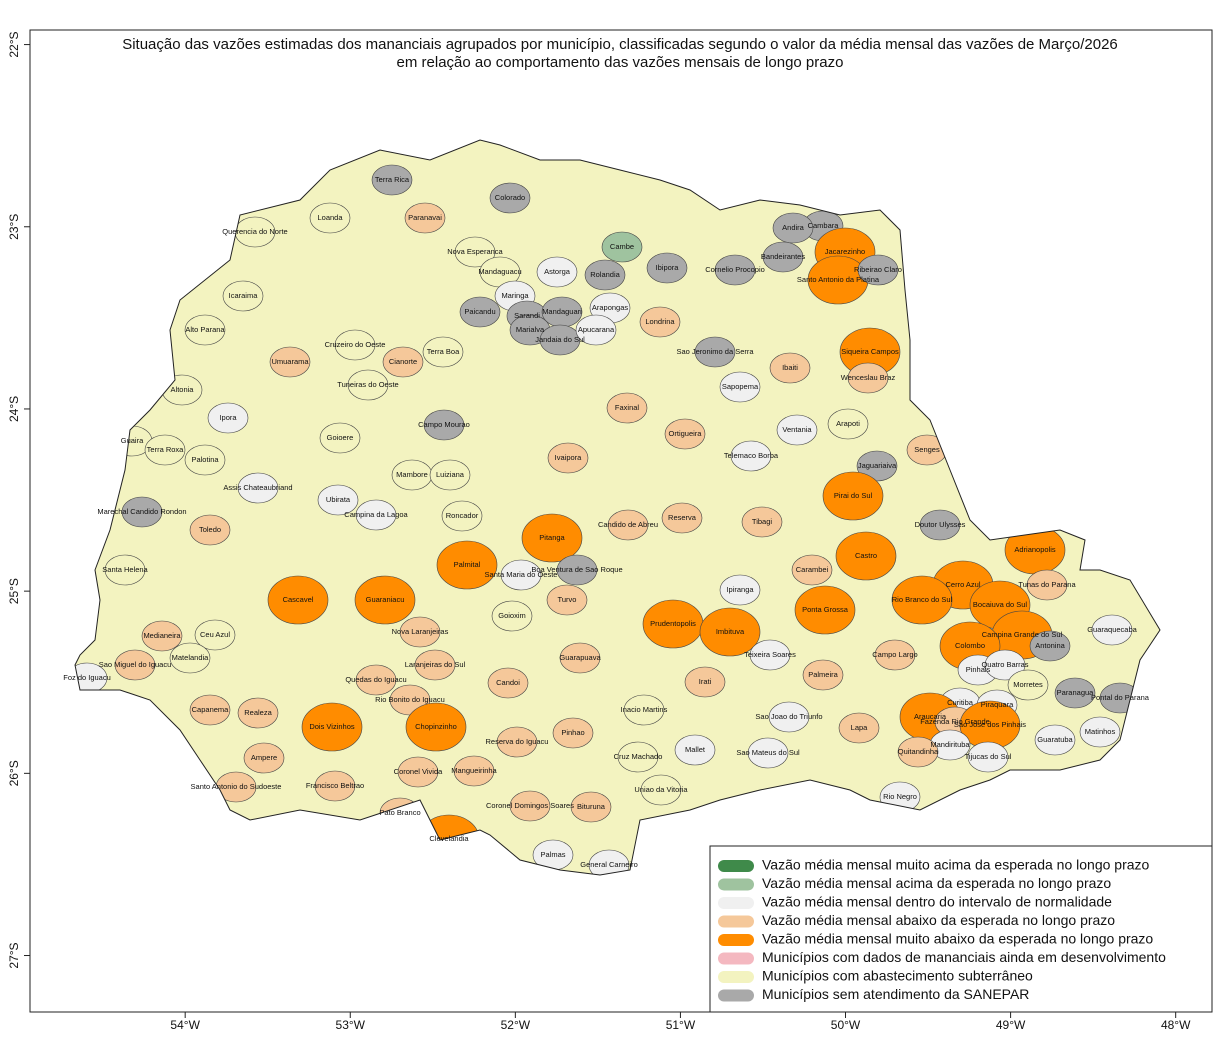  I want to click on municipality-label: Tibagi, so click(762, 521).